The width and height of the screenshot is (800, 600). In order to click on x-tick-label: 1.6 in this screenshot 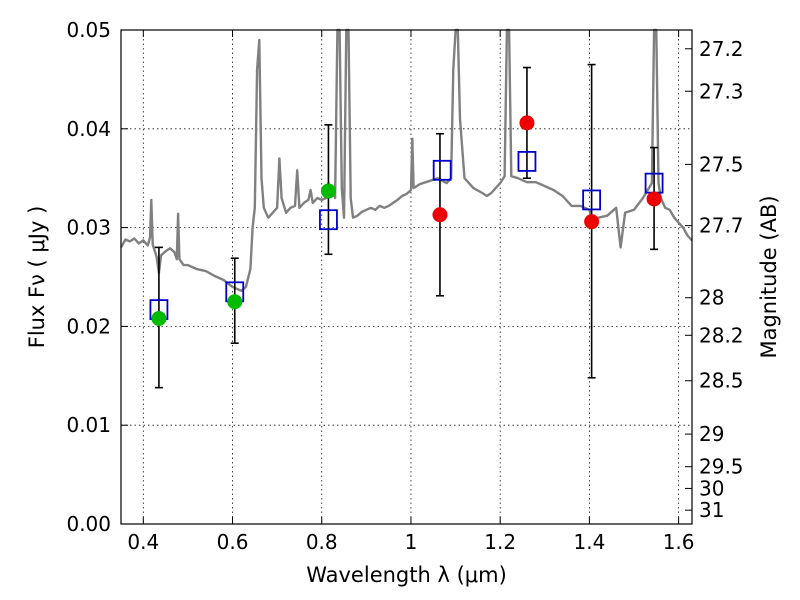, I will do `click(679, 542)`.